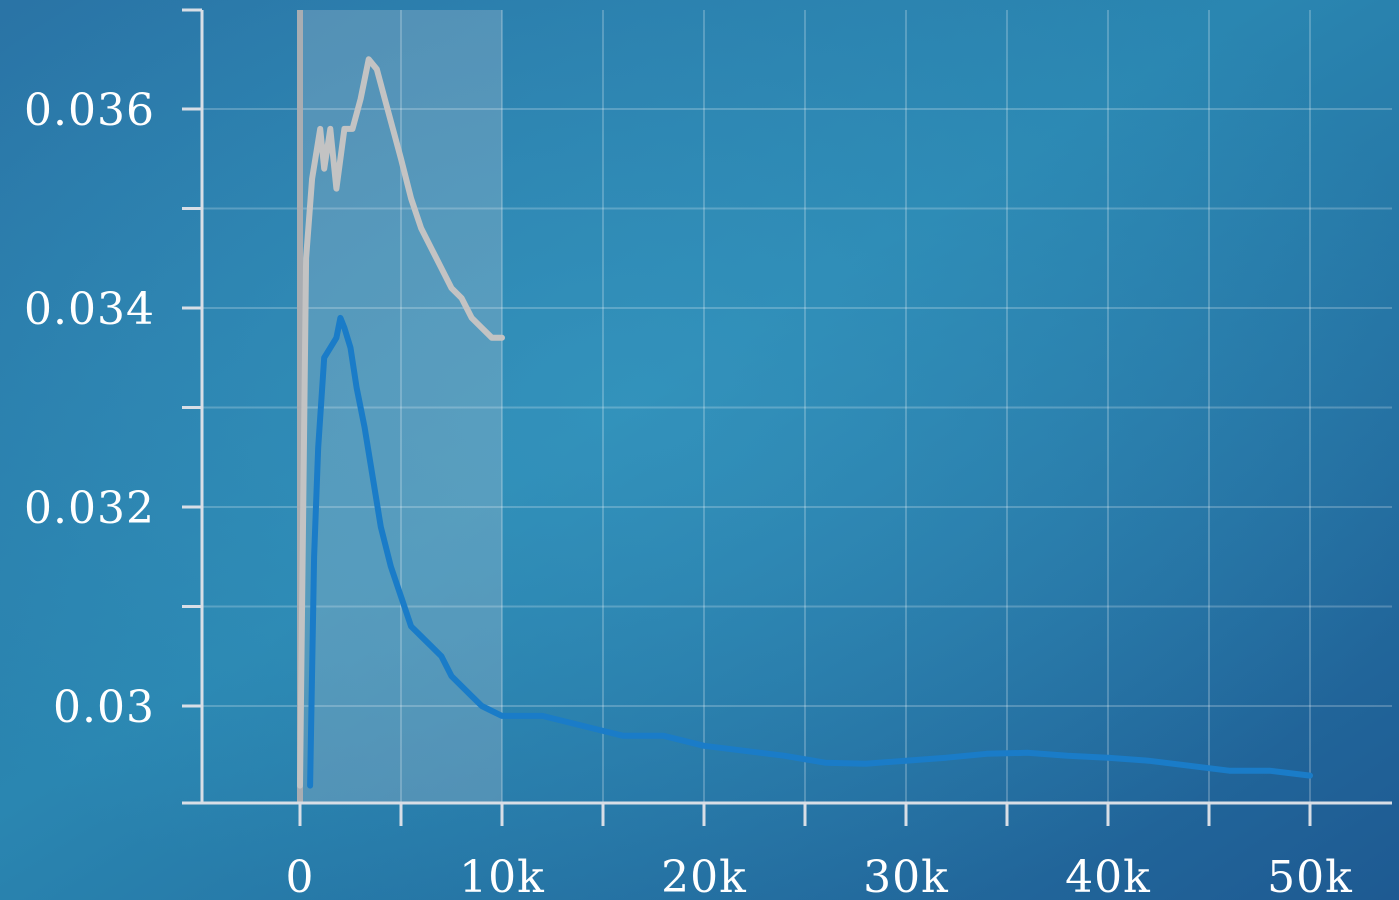 This screenshot has width=1399, height=900. Describe the element at coordinates (89, 309) in the screenshot. I see `y-tick-label: 0.034` at that location.